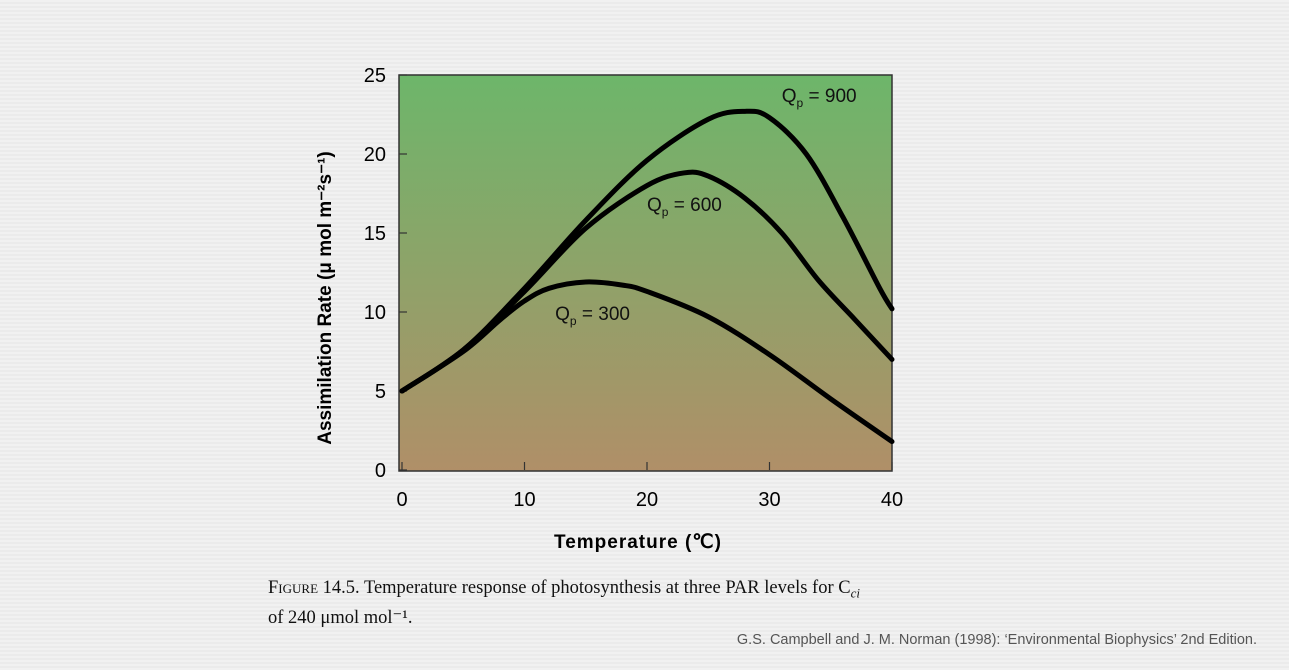 The height and width of the screenshot is (670, 1289). What do you see at coordinates (892, 500) in the screenshot?
I see `x-tick-label: 40` at bounding box center [892, 500].